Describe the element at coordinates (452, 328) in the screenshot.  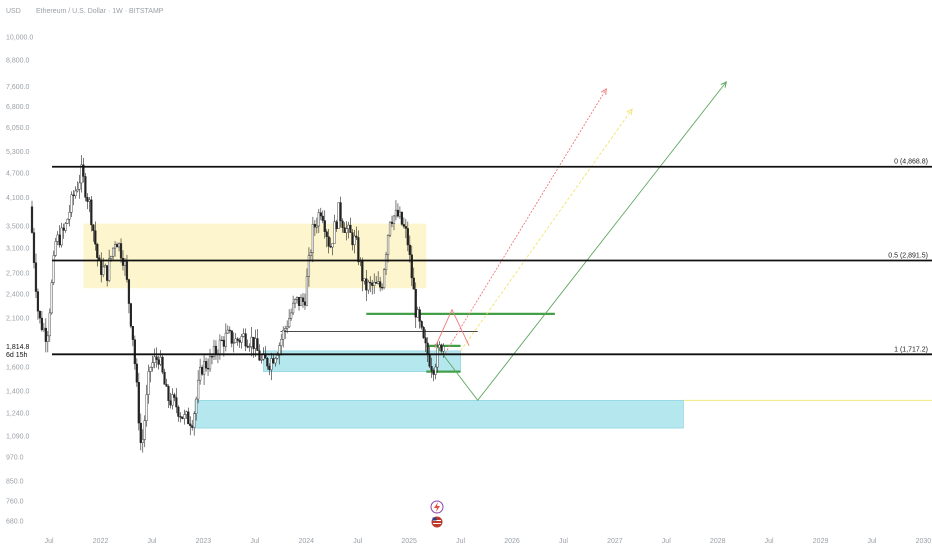
I see `red-path-short` at that location.